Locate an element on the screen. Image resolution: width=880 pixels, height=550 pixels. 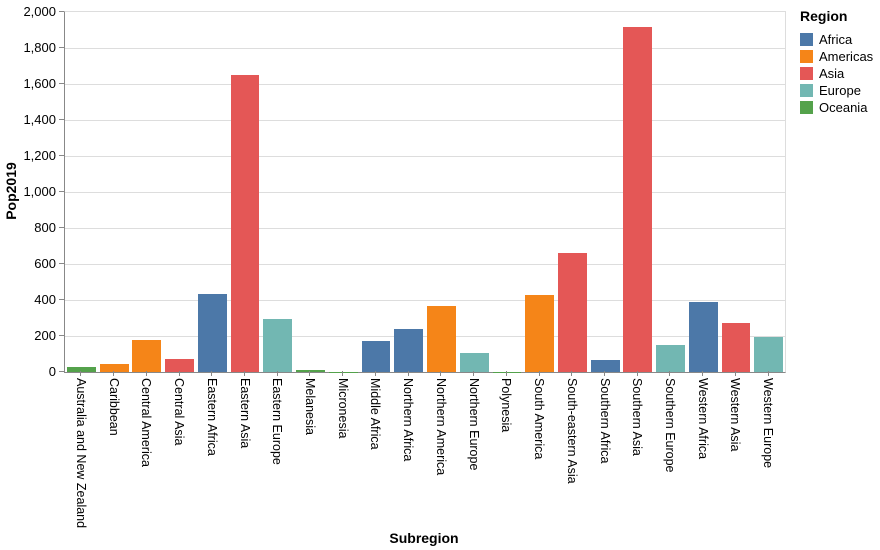
y-tick-label: 200 is located at coordinates (45, 335).